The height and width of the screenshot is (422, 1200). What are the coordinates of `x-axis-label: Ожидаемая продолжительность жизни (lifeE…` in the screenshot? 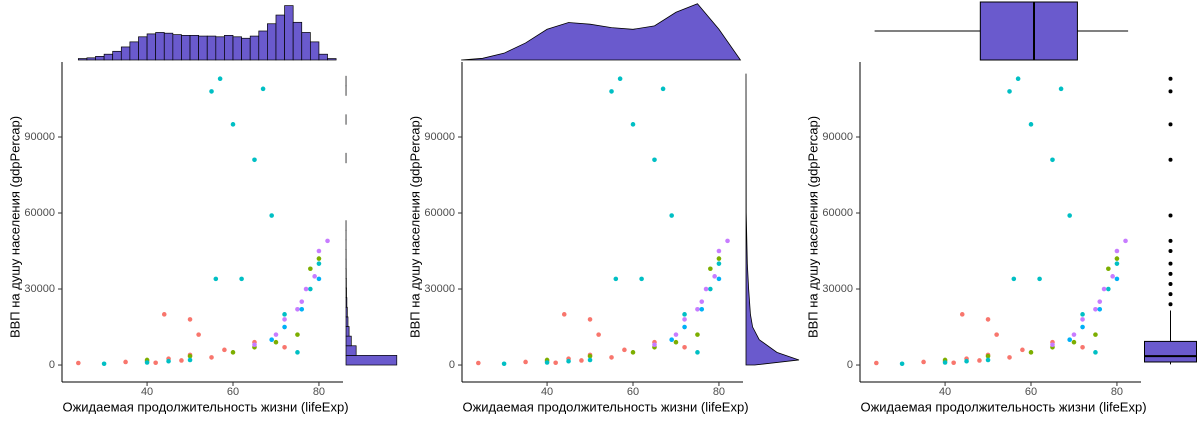 It's located at (1003, 406).